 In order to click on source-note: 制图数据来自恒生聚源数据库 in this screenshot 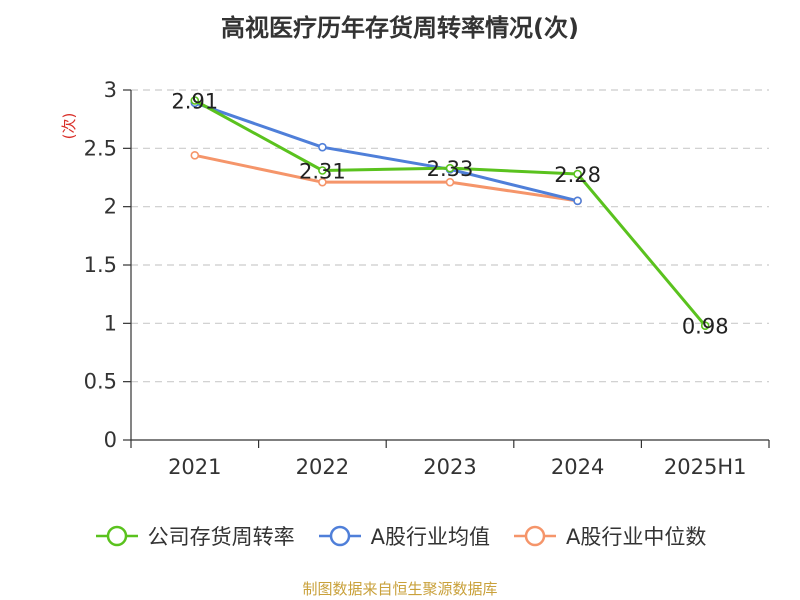, I will do `click(400, 589)`.